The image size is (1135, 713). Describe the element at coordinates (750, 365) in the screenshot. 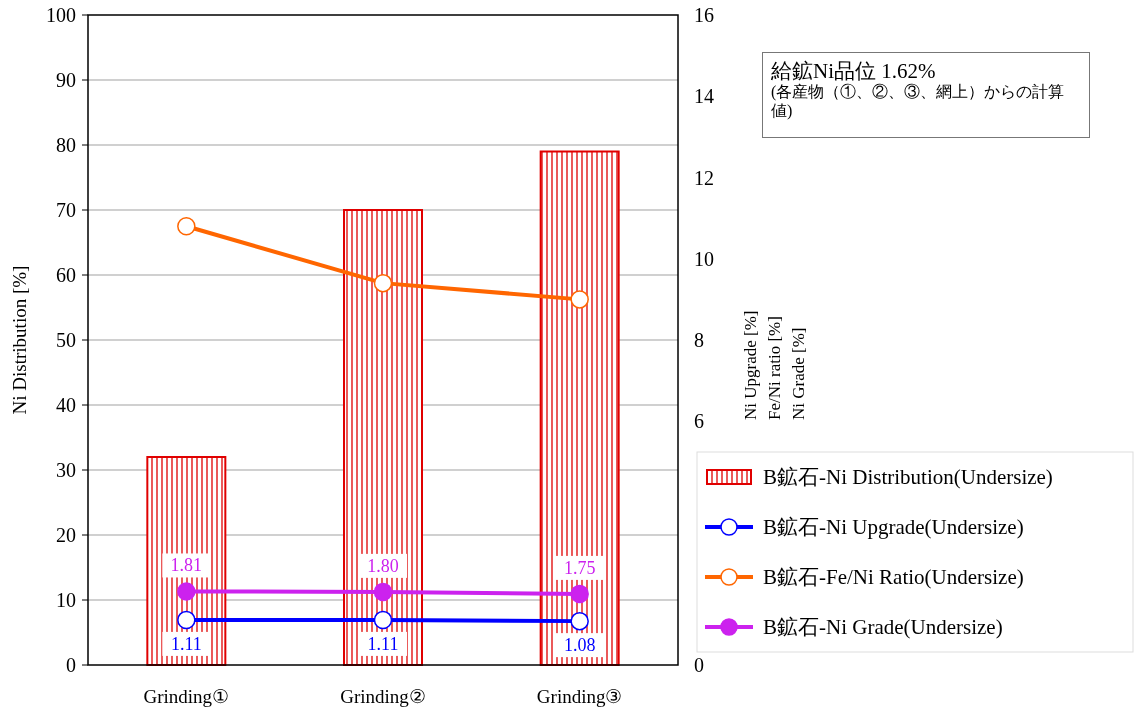

I see `text: Ni Upgrade [%]` at that location.